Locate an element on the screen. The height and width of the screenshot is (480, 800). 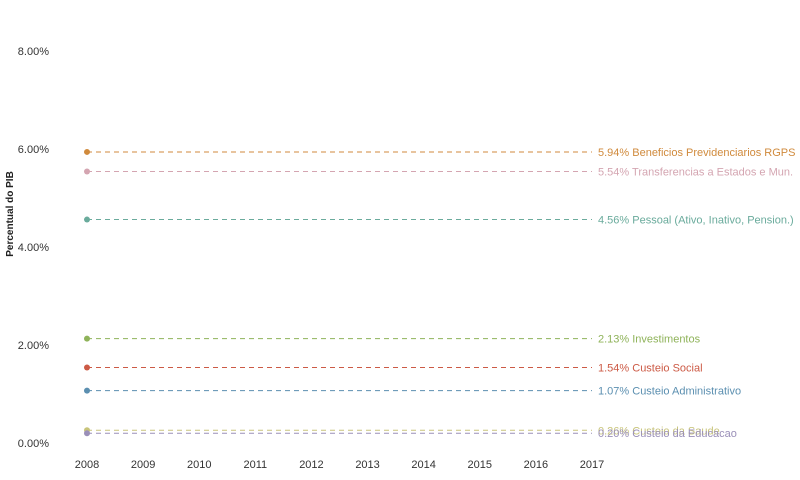
y-tick-label: 4.00% is located at coordinates (33, 248).